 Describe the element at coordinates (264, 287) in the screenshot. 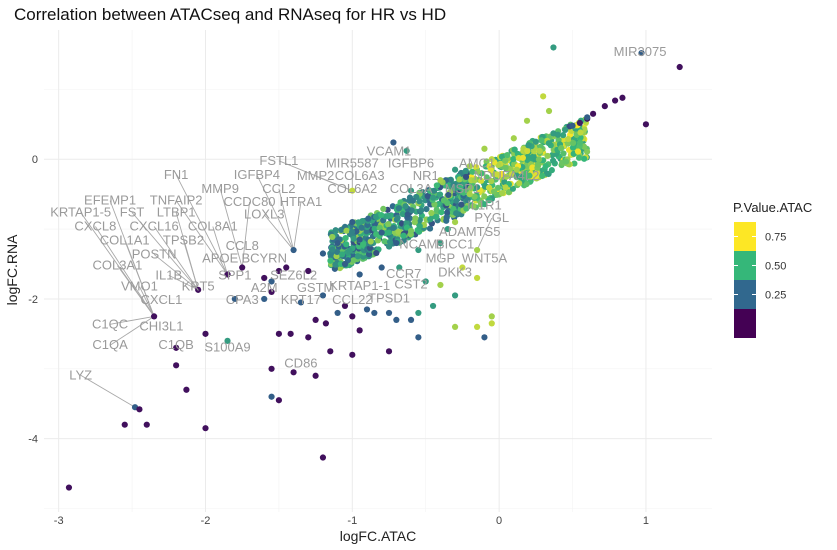

I see `gene-label: A2M` at that location.